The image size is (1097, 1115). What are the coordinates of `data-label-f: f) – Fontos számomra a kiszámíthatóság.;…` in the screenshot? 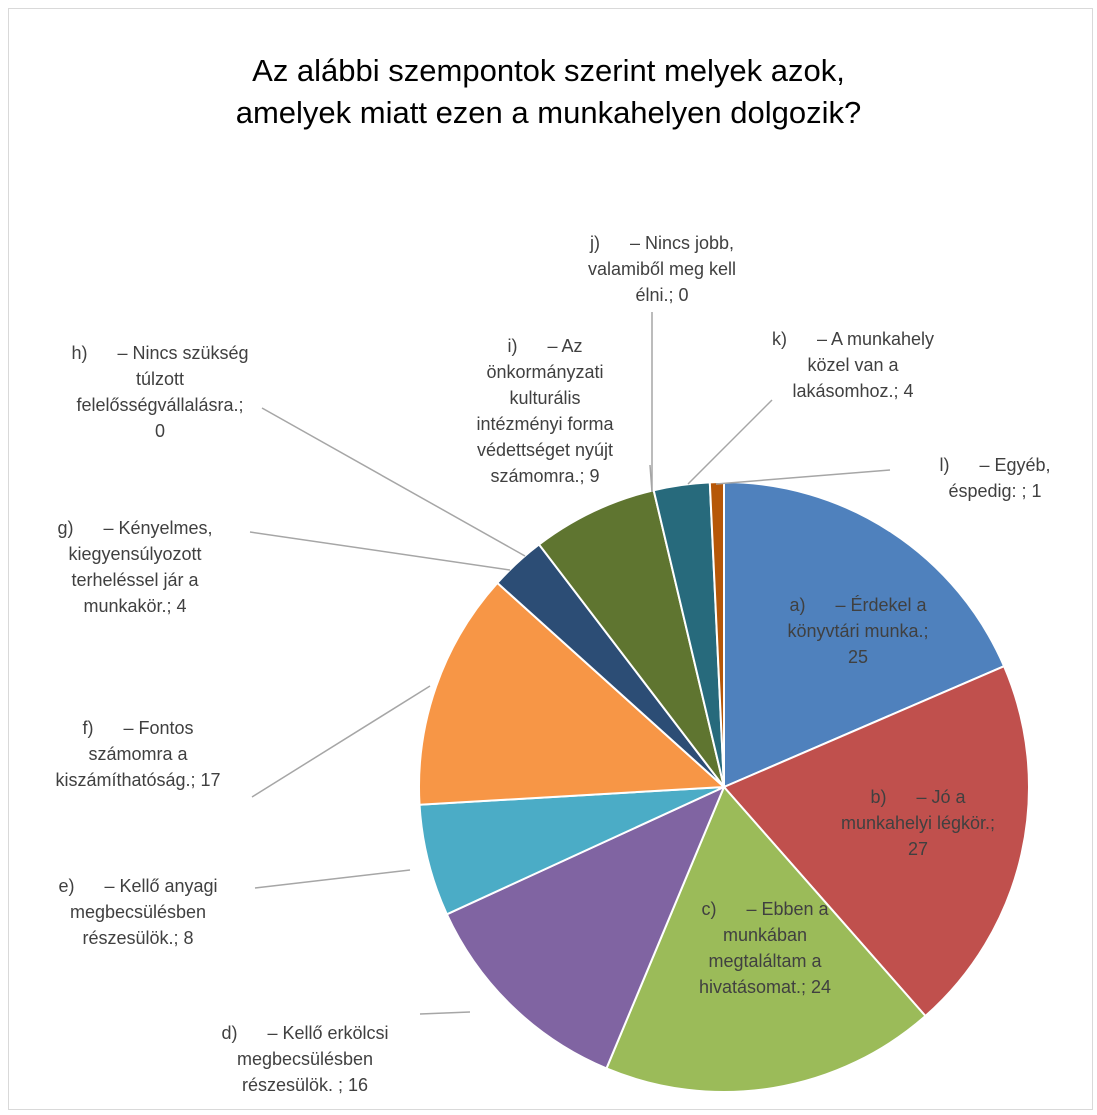 It's located at (138, 754).